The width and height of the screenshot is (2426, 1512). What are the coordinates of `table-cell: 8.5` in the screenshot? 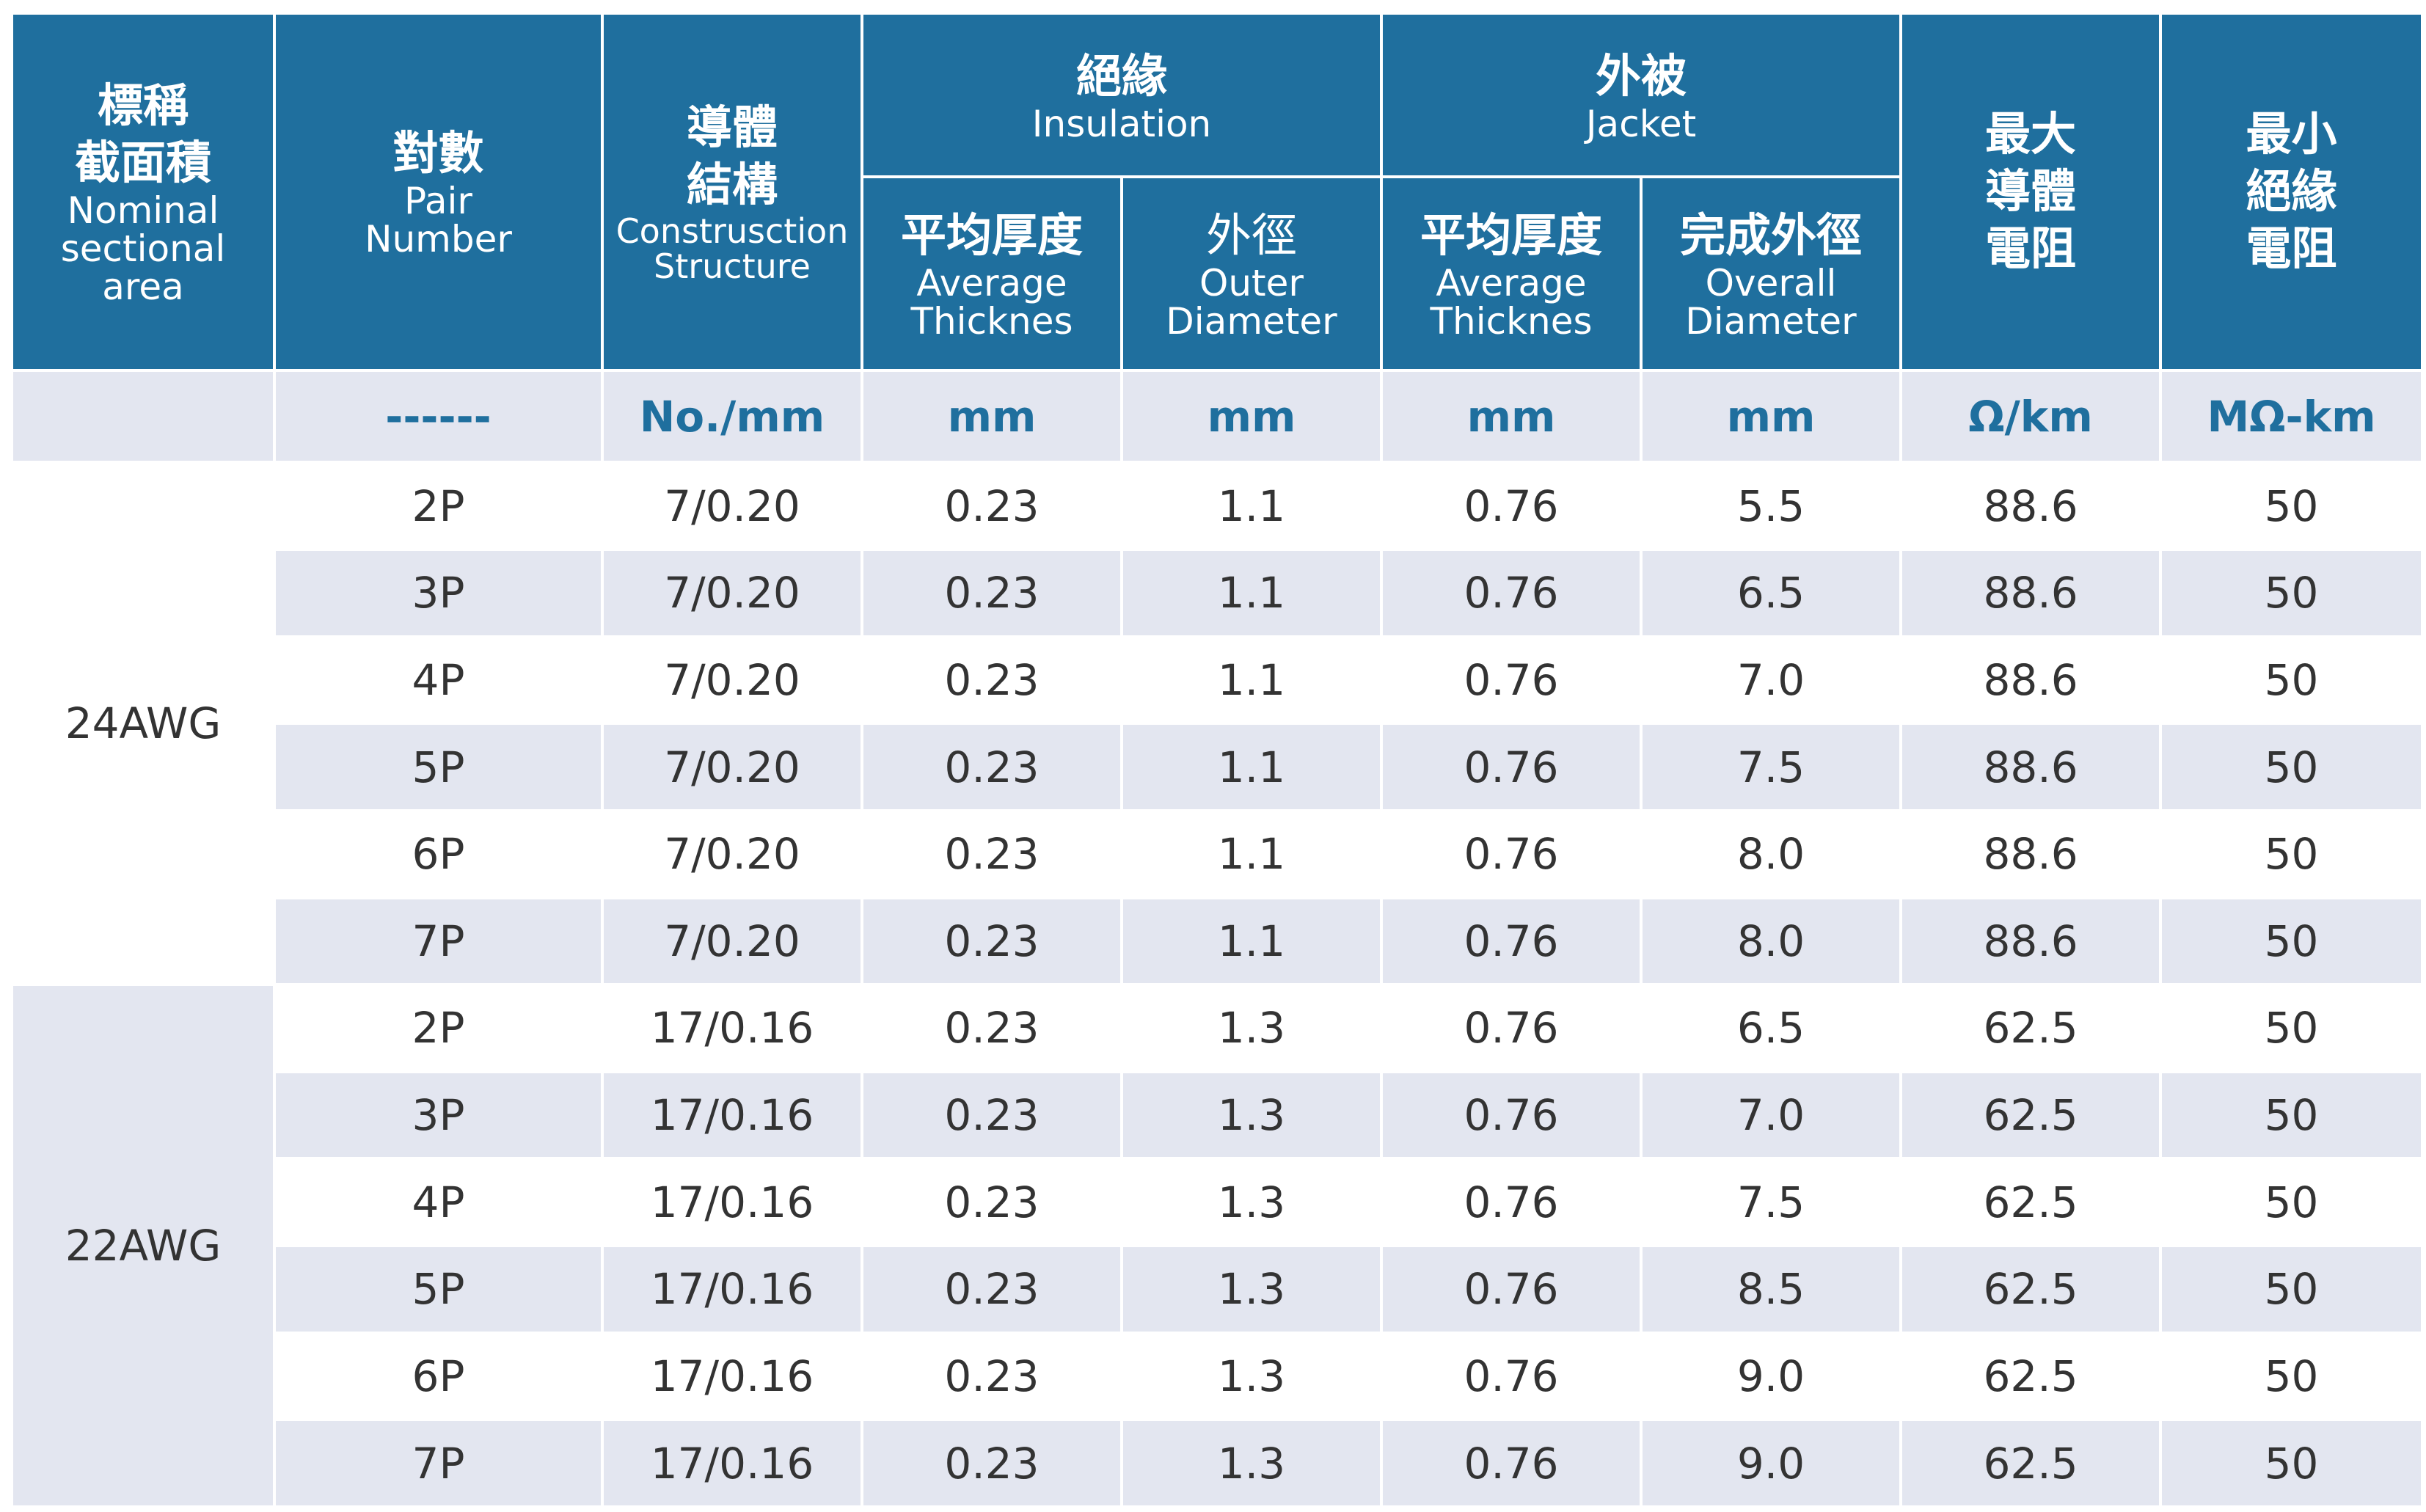 It's located at (1771, 1290).